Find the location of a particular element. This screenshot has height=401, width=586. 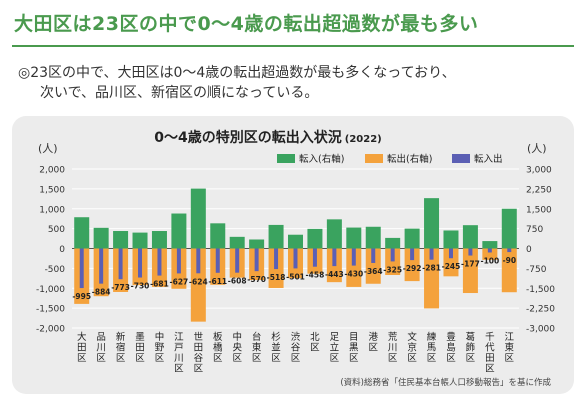

chart-title-main: 0～4歳の特別区の転出入状況 is located at coordinates (247, 137).